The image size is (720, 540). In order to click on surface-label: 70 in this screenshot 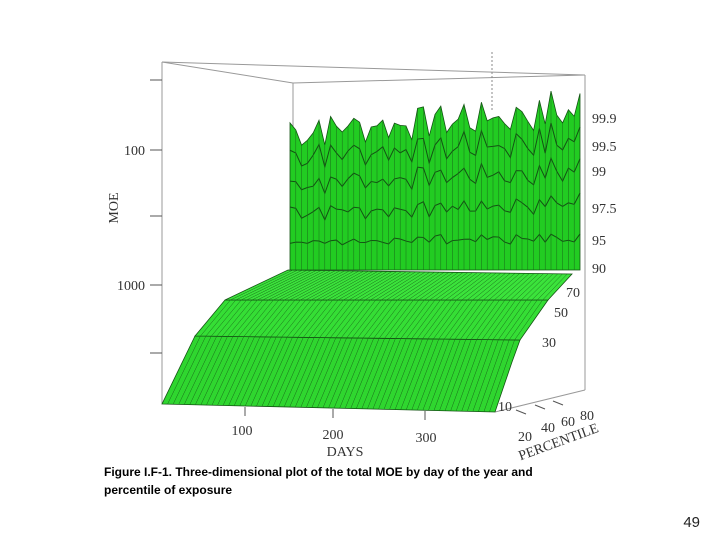, I will do `click(573, 293)`.